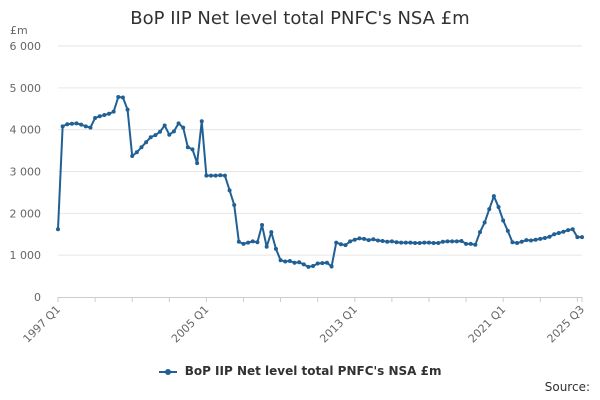  What do you see at coordinates (300, 371) in the screenshot?
I see `legend: BoP IIP Net level total PNFC's NSA £m` at bounding box center [300, 371].